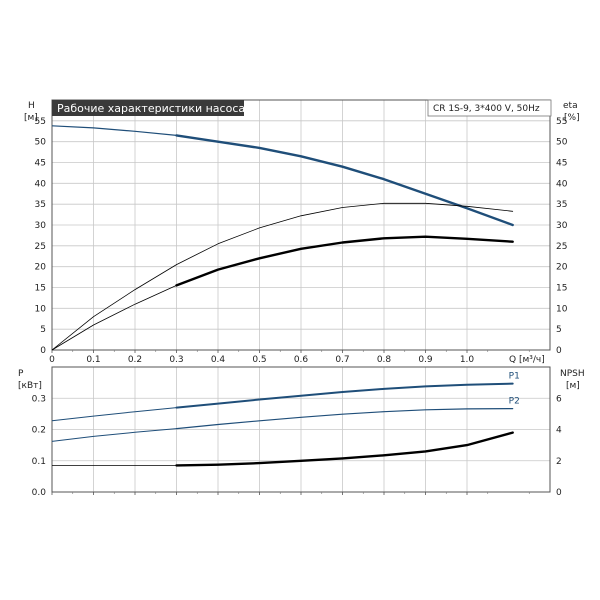 This screenshot has height=600, width=600. Describe the element at coordinates (527, 360) in the screenshot. I see `x-axis-label: Q [м³/ч]` at that location.